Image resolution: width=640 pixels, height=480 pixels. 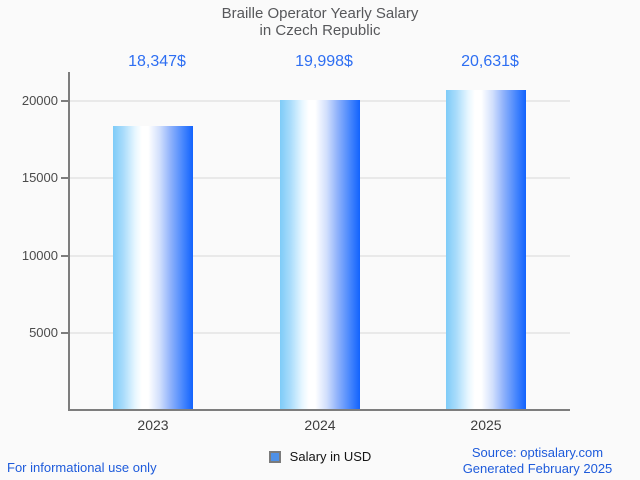 I want to click on legend: Salary in USD, so click(x=320, y=456).